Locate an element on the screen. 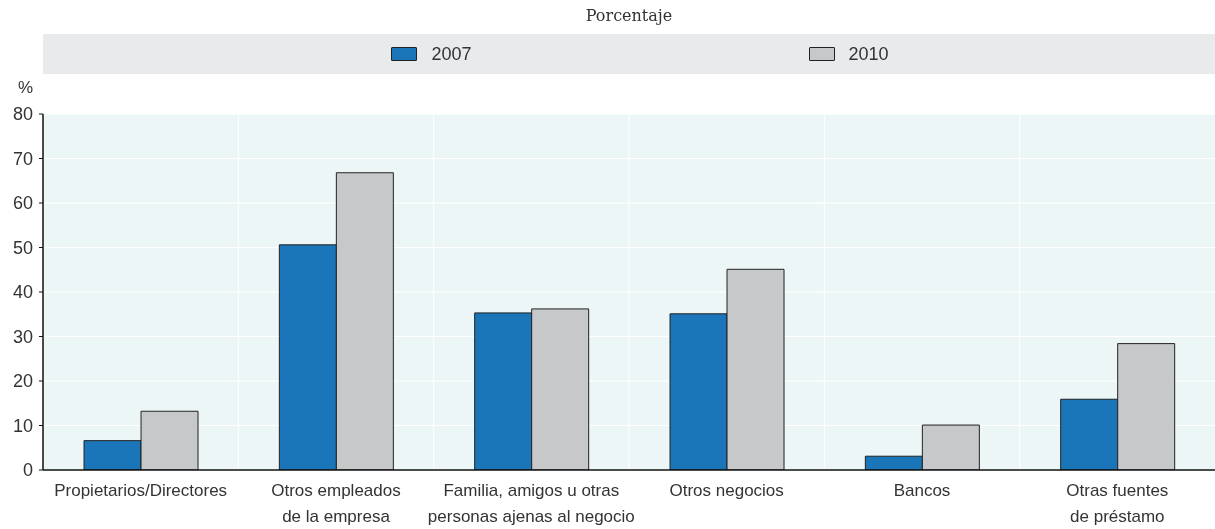 This screenshot has height=529, width=1215. y-tick-label: 0 is located at coordinates (27, 470).